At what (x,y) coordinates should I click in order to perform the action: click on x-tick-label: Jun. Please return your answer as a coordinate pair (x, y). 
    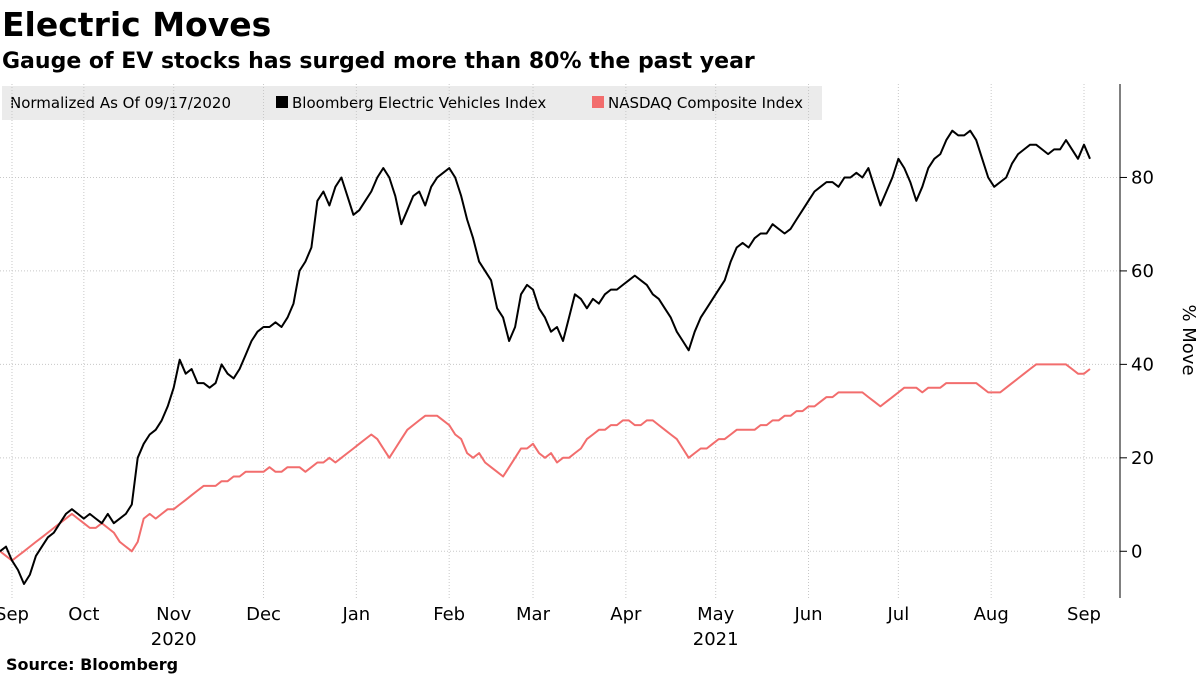
    Looking at the image, I should click on (807, 614).